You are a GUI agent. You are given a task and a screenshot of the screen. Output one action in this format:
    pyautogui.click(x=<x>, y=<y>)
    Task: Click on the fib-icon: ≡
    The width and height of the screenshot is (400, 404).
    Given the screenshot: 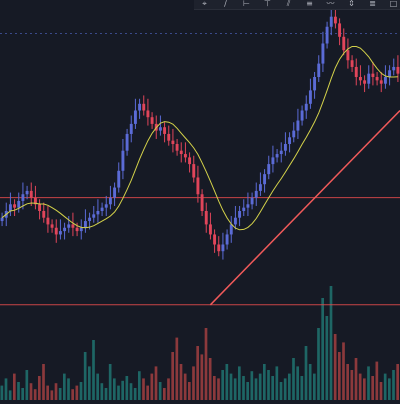 What is the action you would take?
    pyautogui.click(x=309, y=4)
    